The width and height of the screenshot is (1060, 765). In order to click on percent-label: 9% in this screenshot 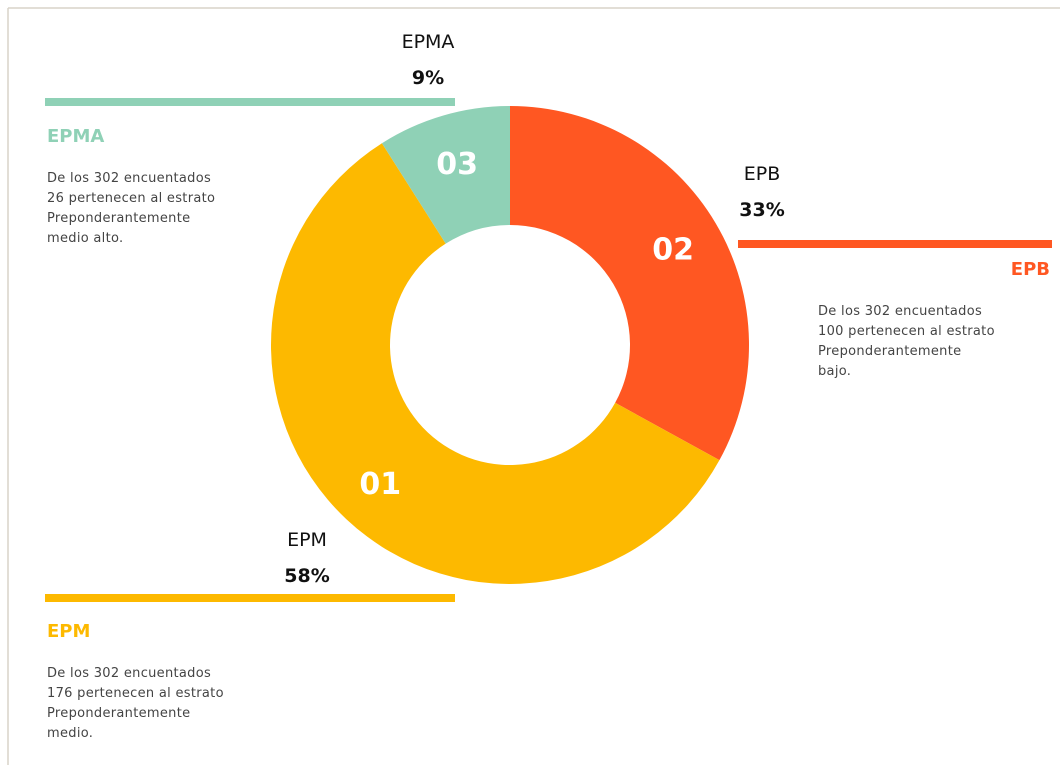, I will do `click(428, 78)`.